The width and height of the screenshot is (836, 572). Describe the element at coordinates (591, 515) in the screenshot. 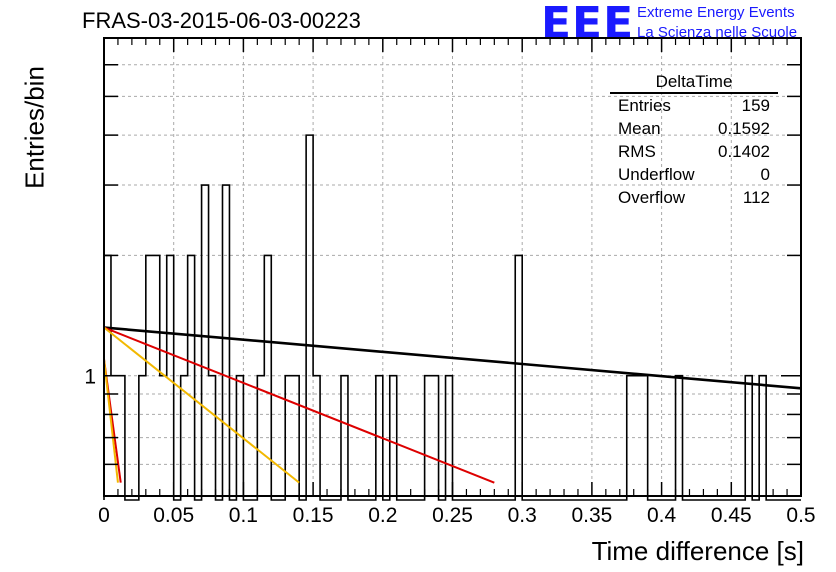

I see `x-tick-label: 0.35` at that location.